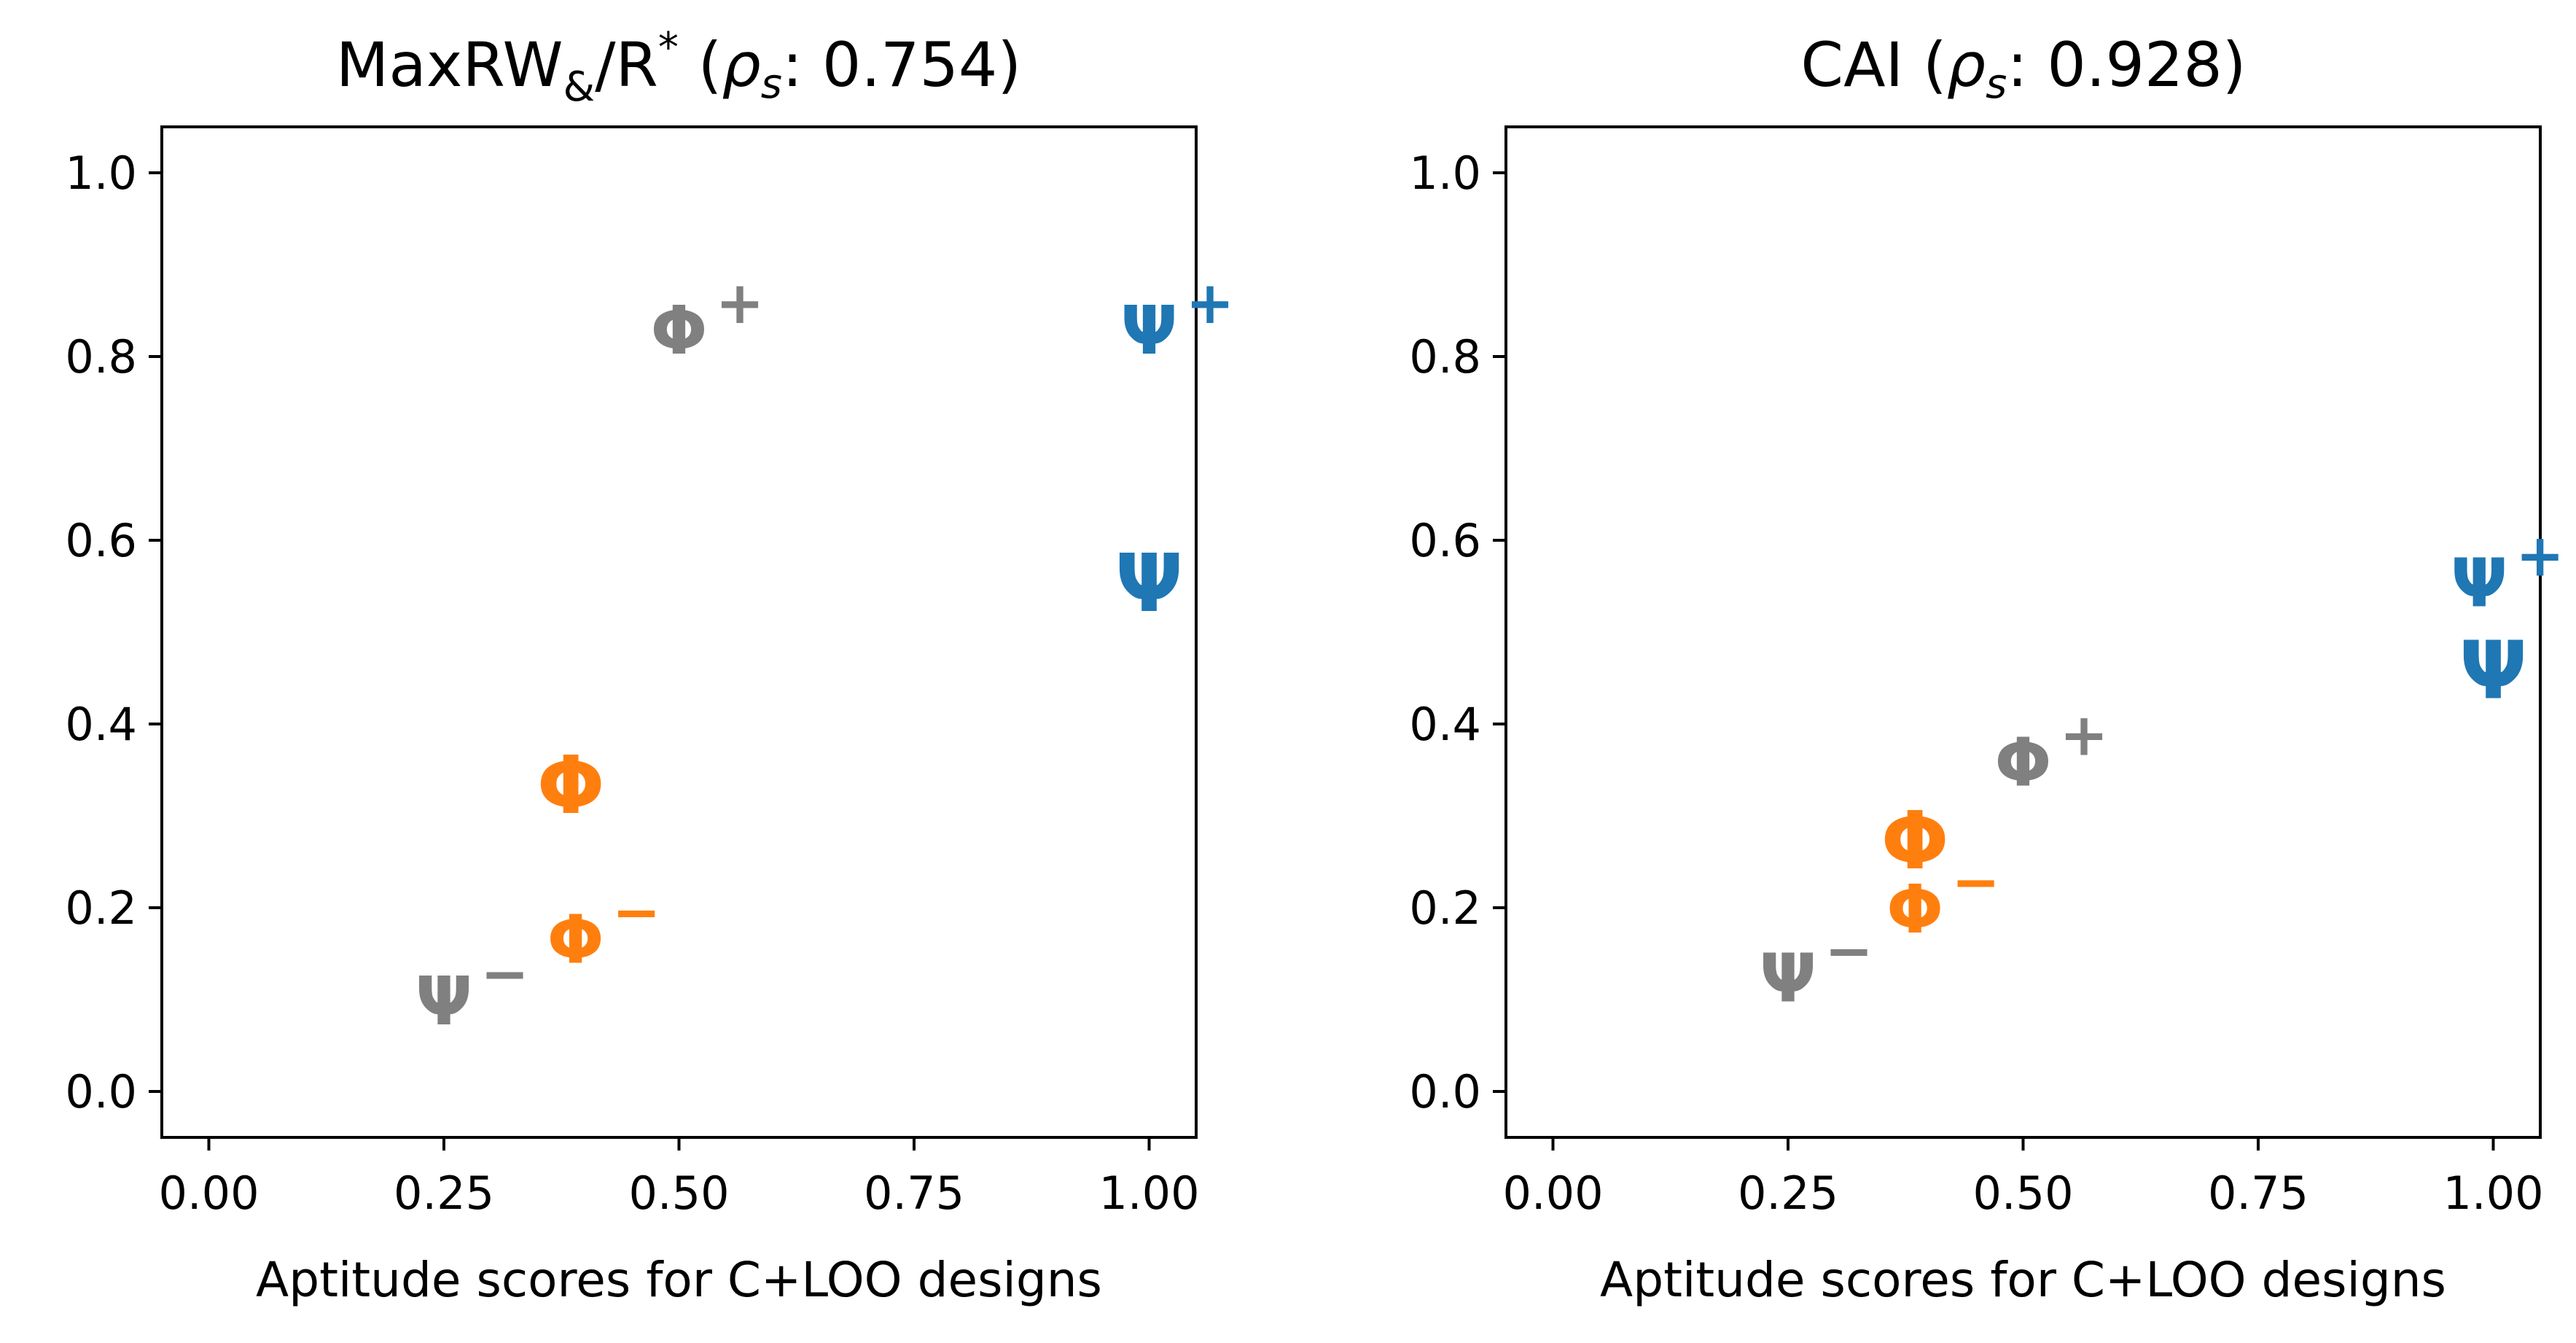  Describe the element at coordinates (2023, 68) in the screenshot. I see `chart-title: CAI (ρs: 0.928)` at that location.